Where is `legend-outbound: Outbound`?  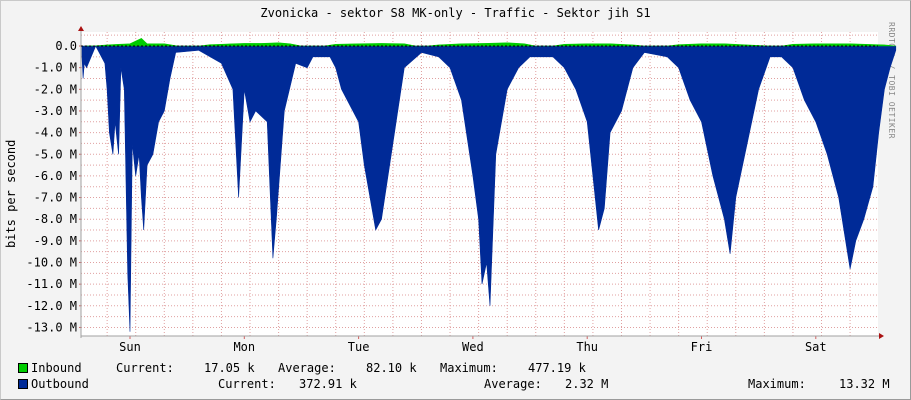 legend-outbound: Outbound is located at coordinates (53, 384).